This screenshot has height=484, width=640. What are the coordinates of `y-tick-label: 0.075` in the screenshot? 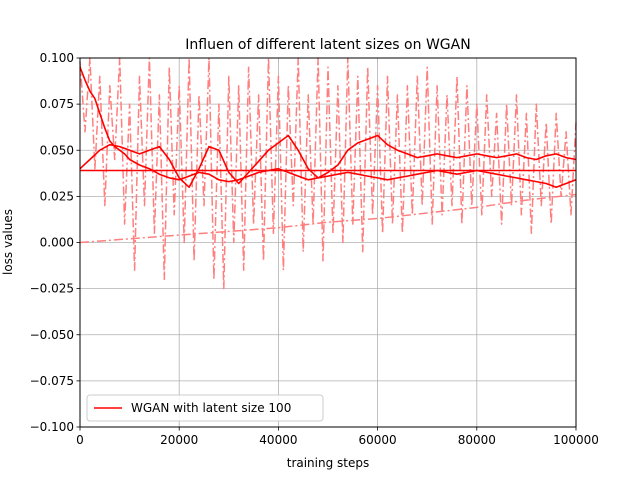 It's located at (57, 104).